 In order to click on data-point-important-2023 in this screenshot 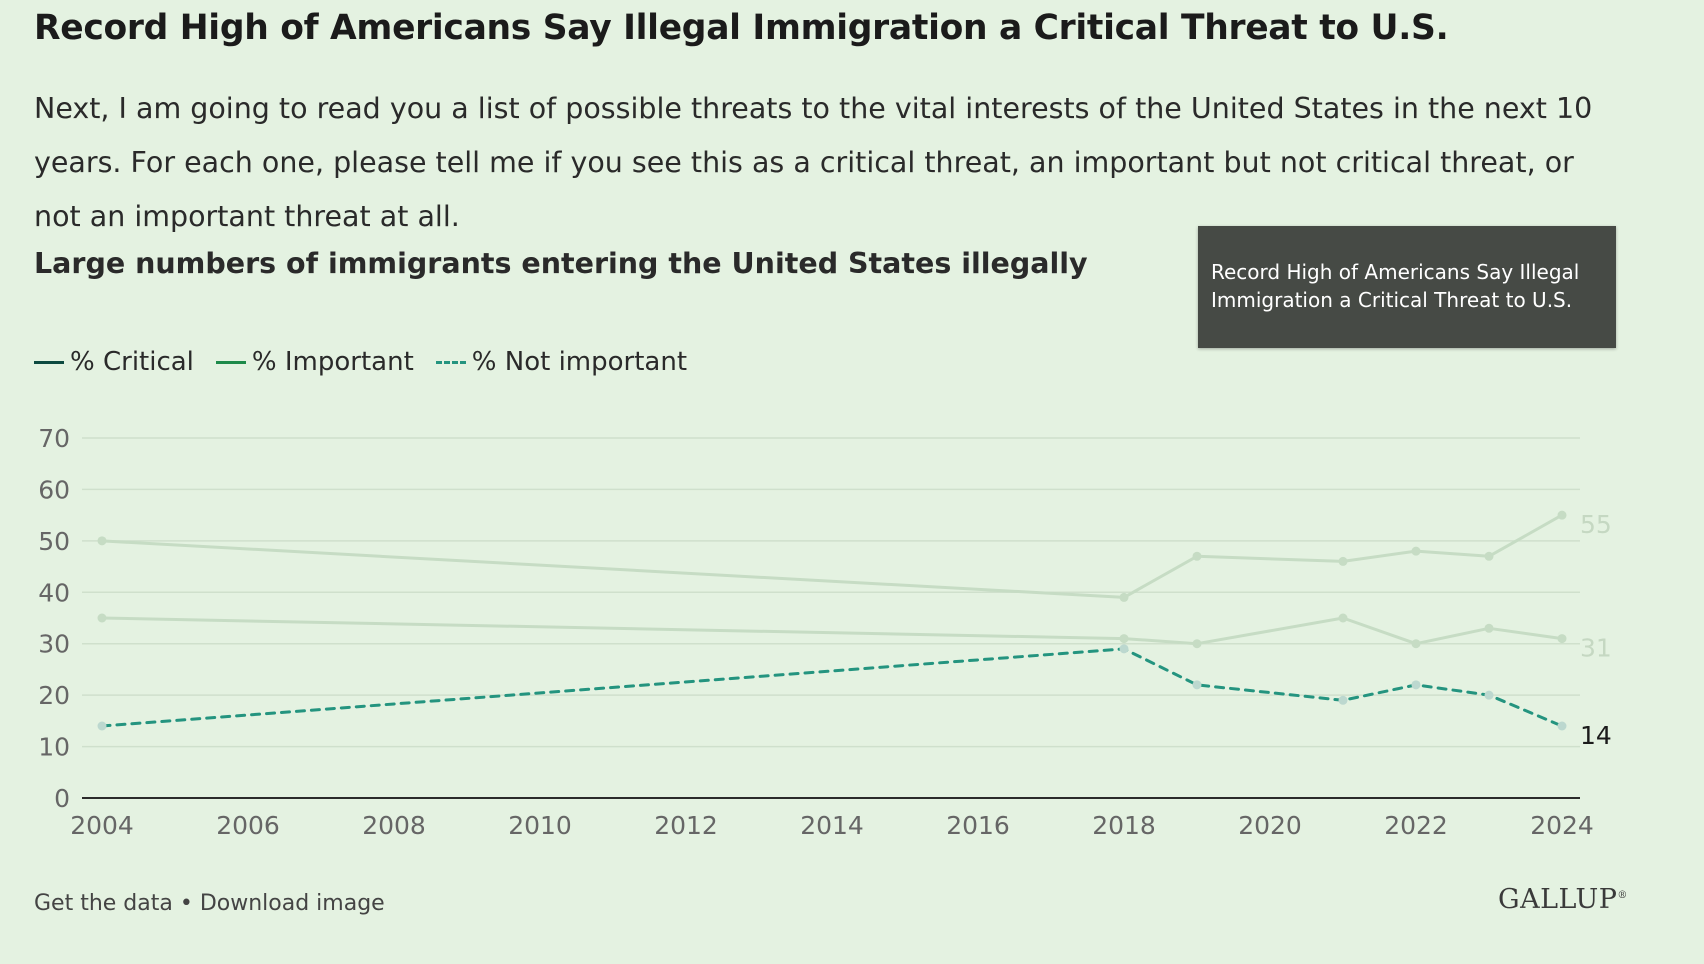, I will do `click(1489, 628)`.